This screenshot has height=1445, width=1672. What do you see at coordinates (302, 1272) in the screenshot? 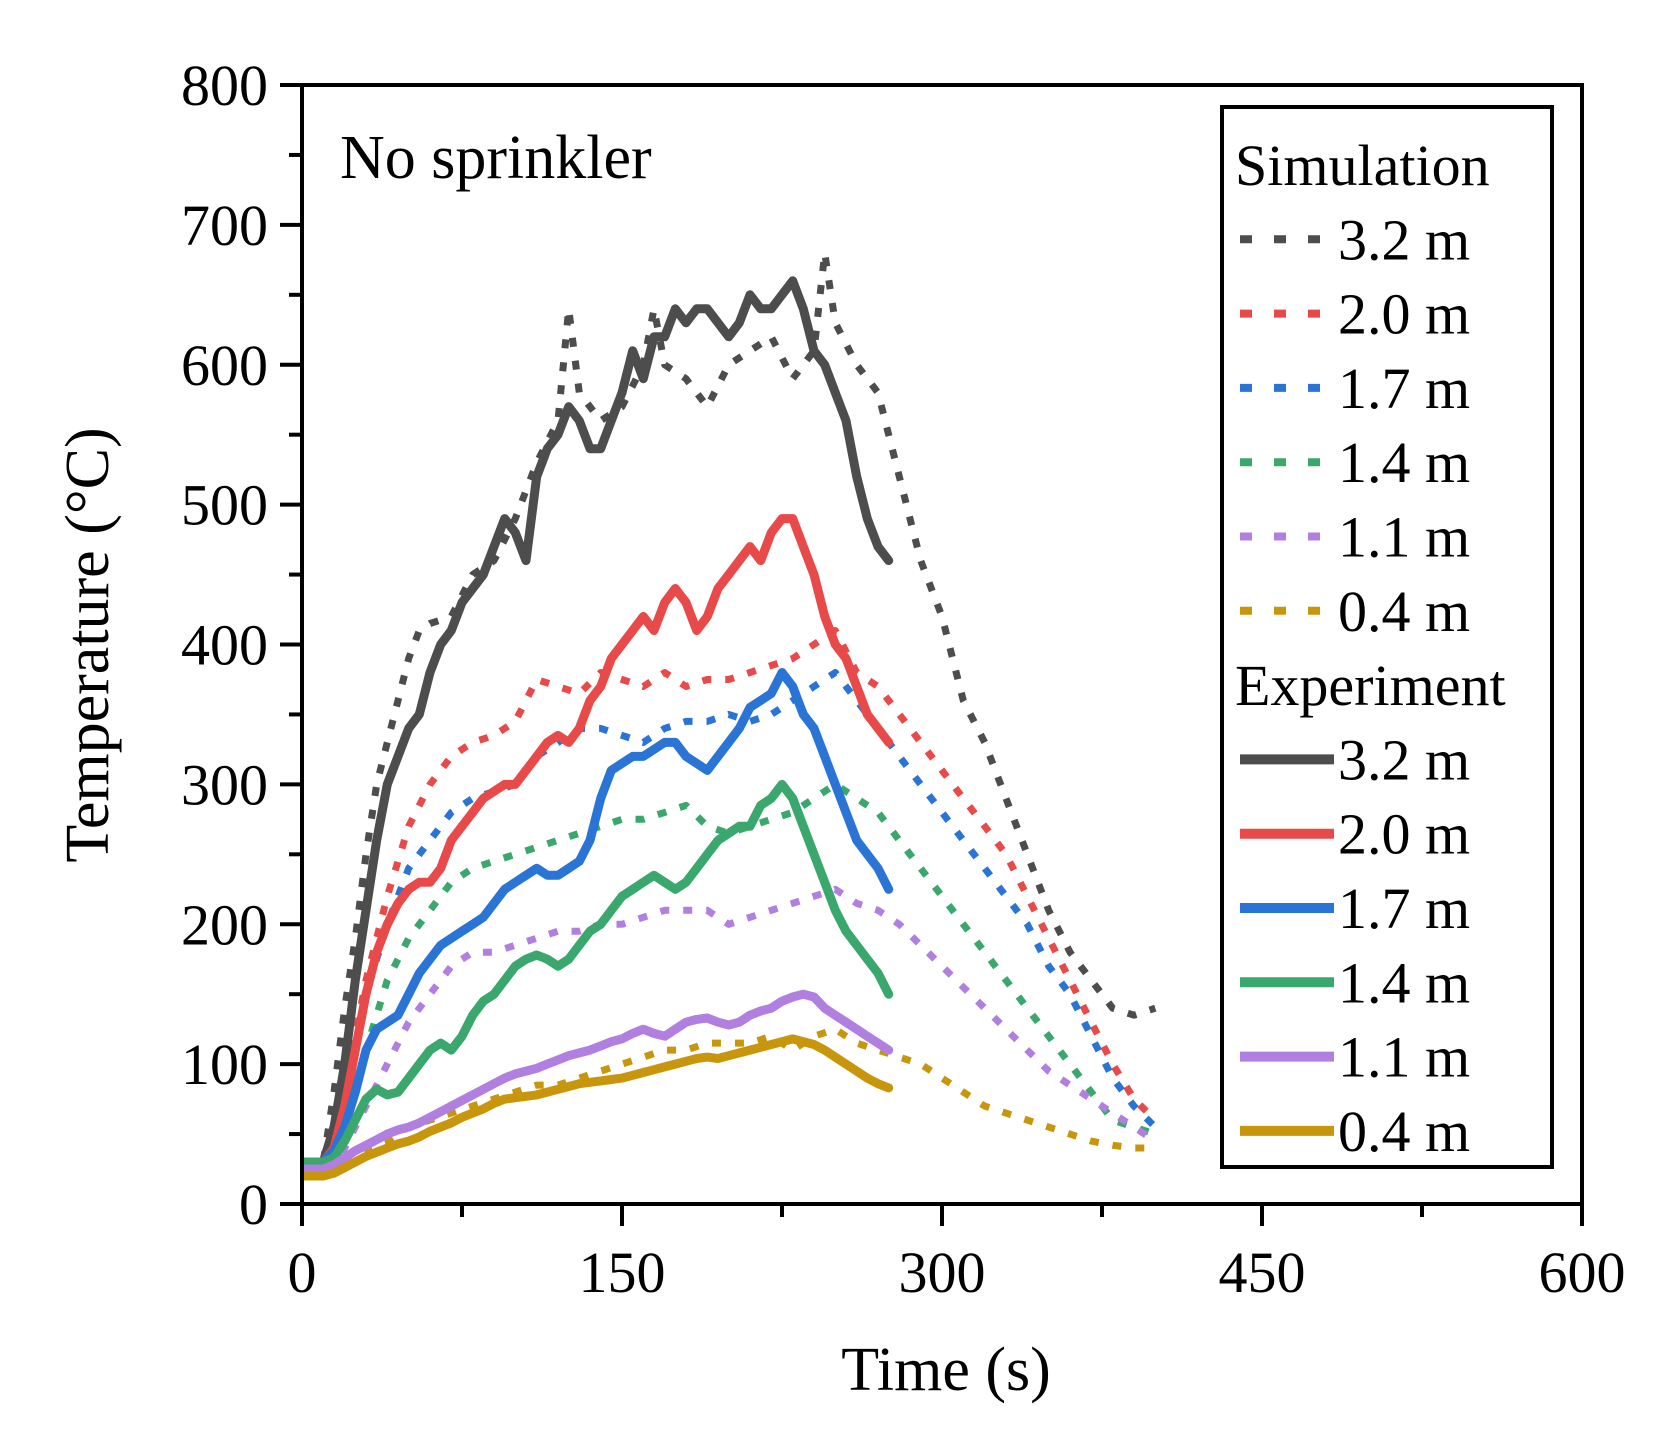
I see `x-tick-label: 0` at bounding box center [302, 1272].